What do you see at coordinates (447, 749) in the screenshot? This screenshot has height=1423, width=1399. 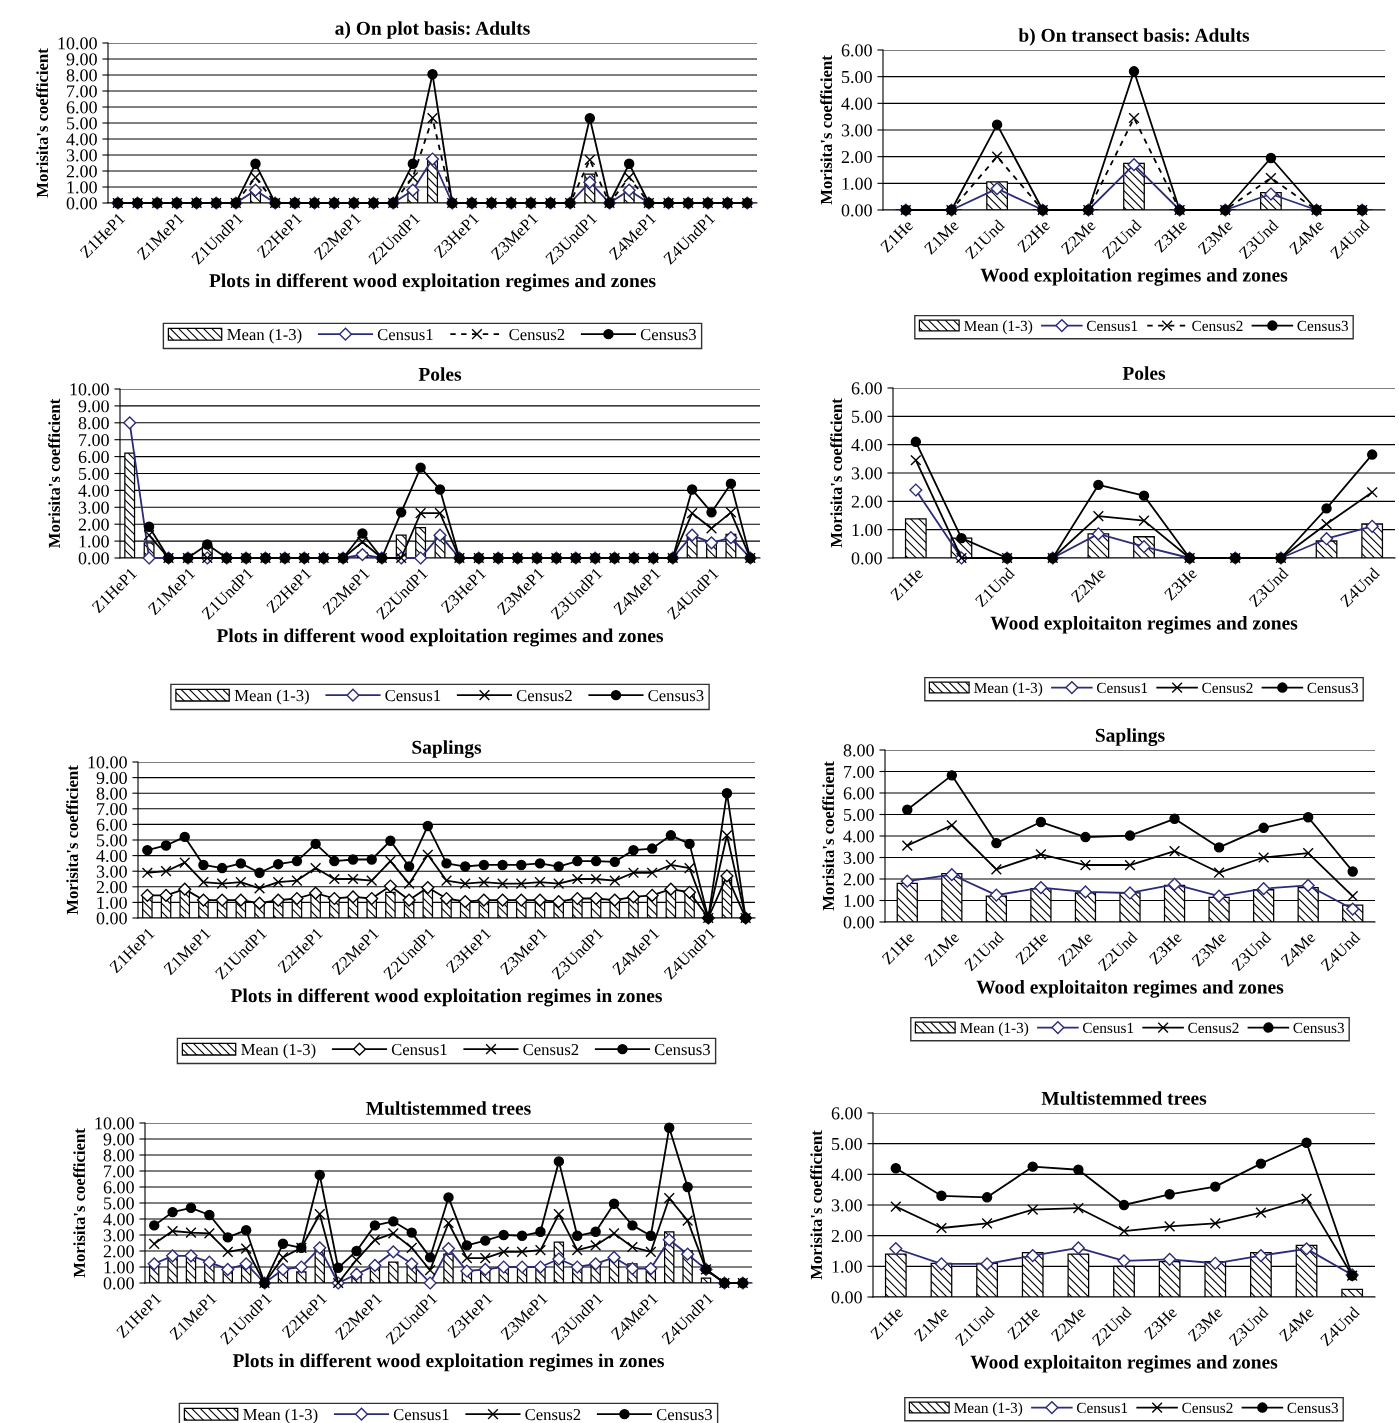 I see `chart-title: Saplings` at bounding box center [447, 749].